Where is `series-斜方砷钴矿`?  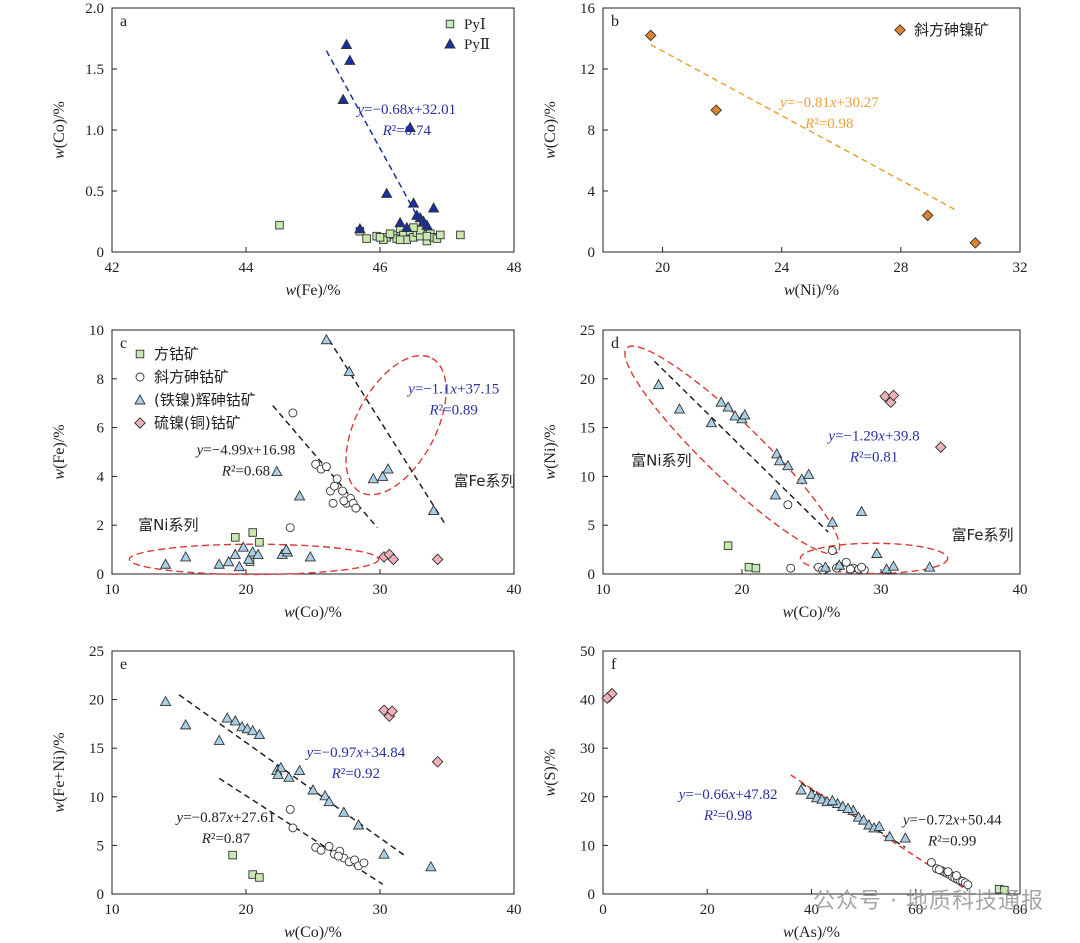 series-斜方砷钴矿 is located at coordinates (323, 470).